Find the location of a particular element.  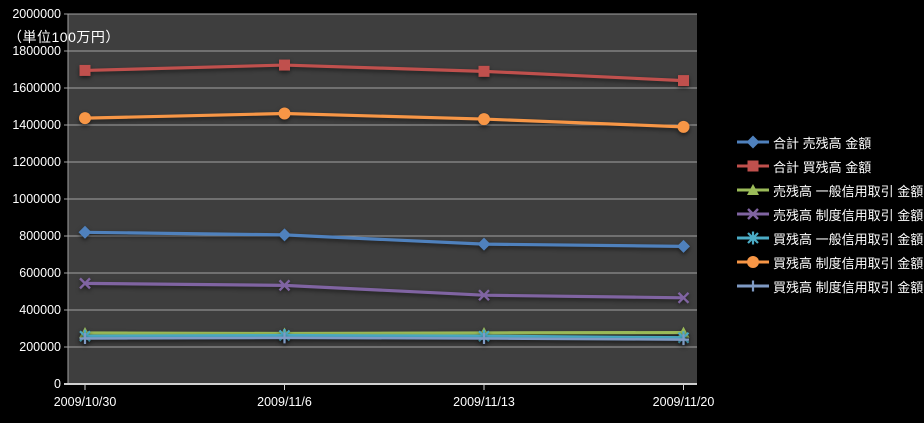

y-axis-label: 1200000 is located at coordinates (36, 162).